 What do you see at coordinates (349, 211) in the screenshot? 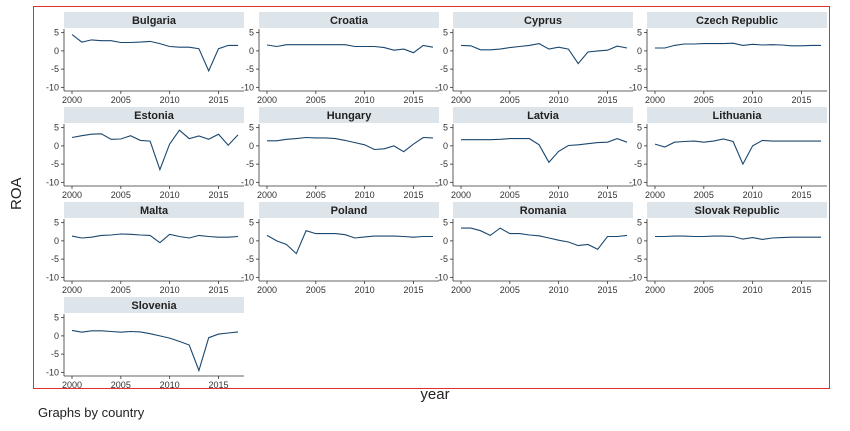
I see `panel-title: Poland` at bounding box center [349, 211].